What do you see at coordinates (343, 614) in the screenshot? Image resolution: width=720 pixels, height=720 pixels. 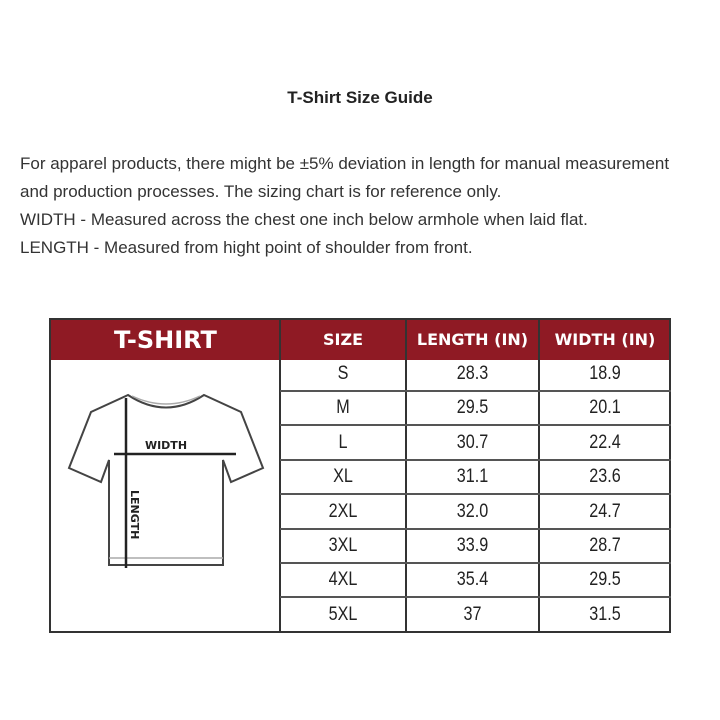 I see `size-cell: 5XL` at bounding box center [343, 614].